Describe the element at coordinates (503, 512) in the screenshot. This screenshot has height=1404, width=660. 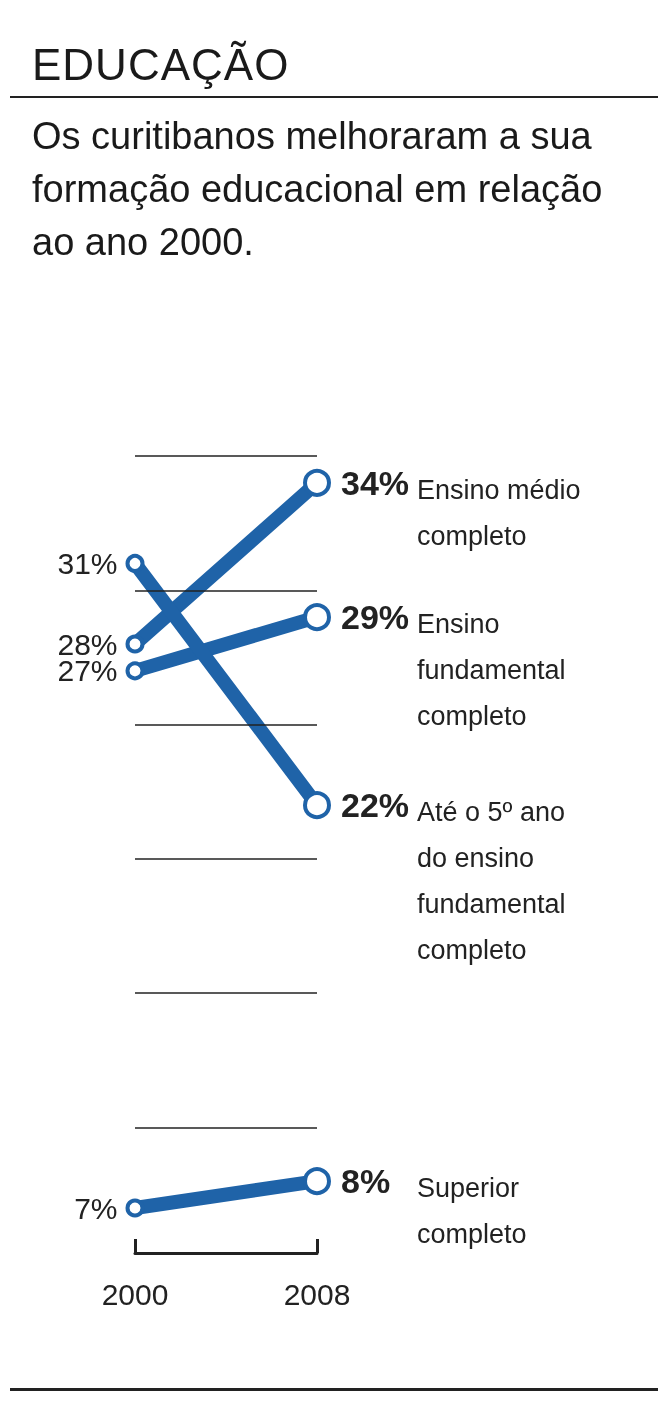
I see `text: Ensino médio completo` at that location.